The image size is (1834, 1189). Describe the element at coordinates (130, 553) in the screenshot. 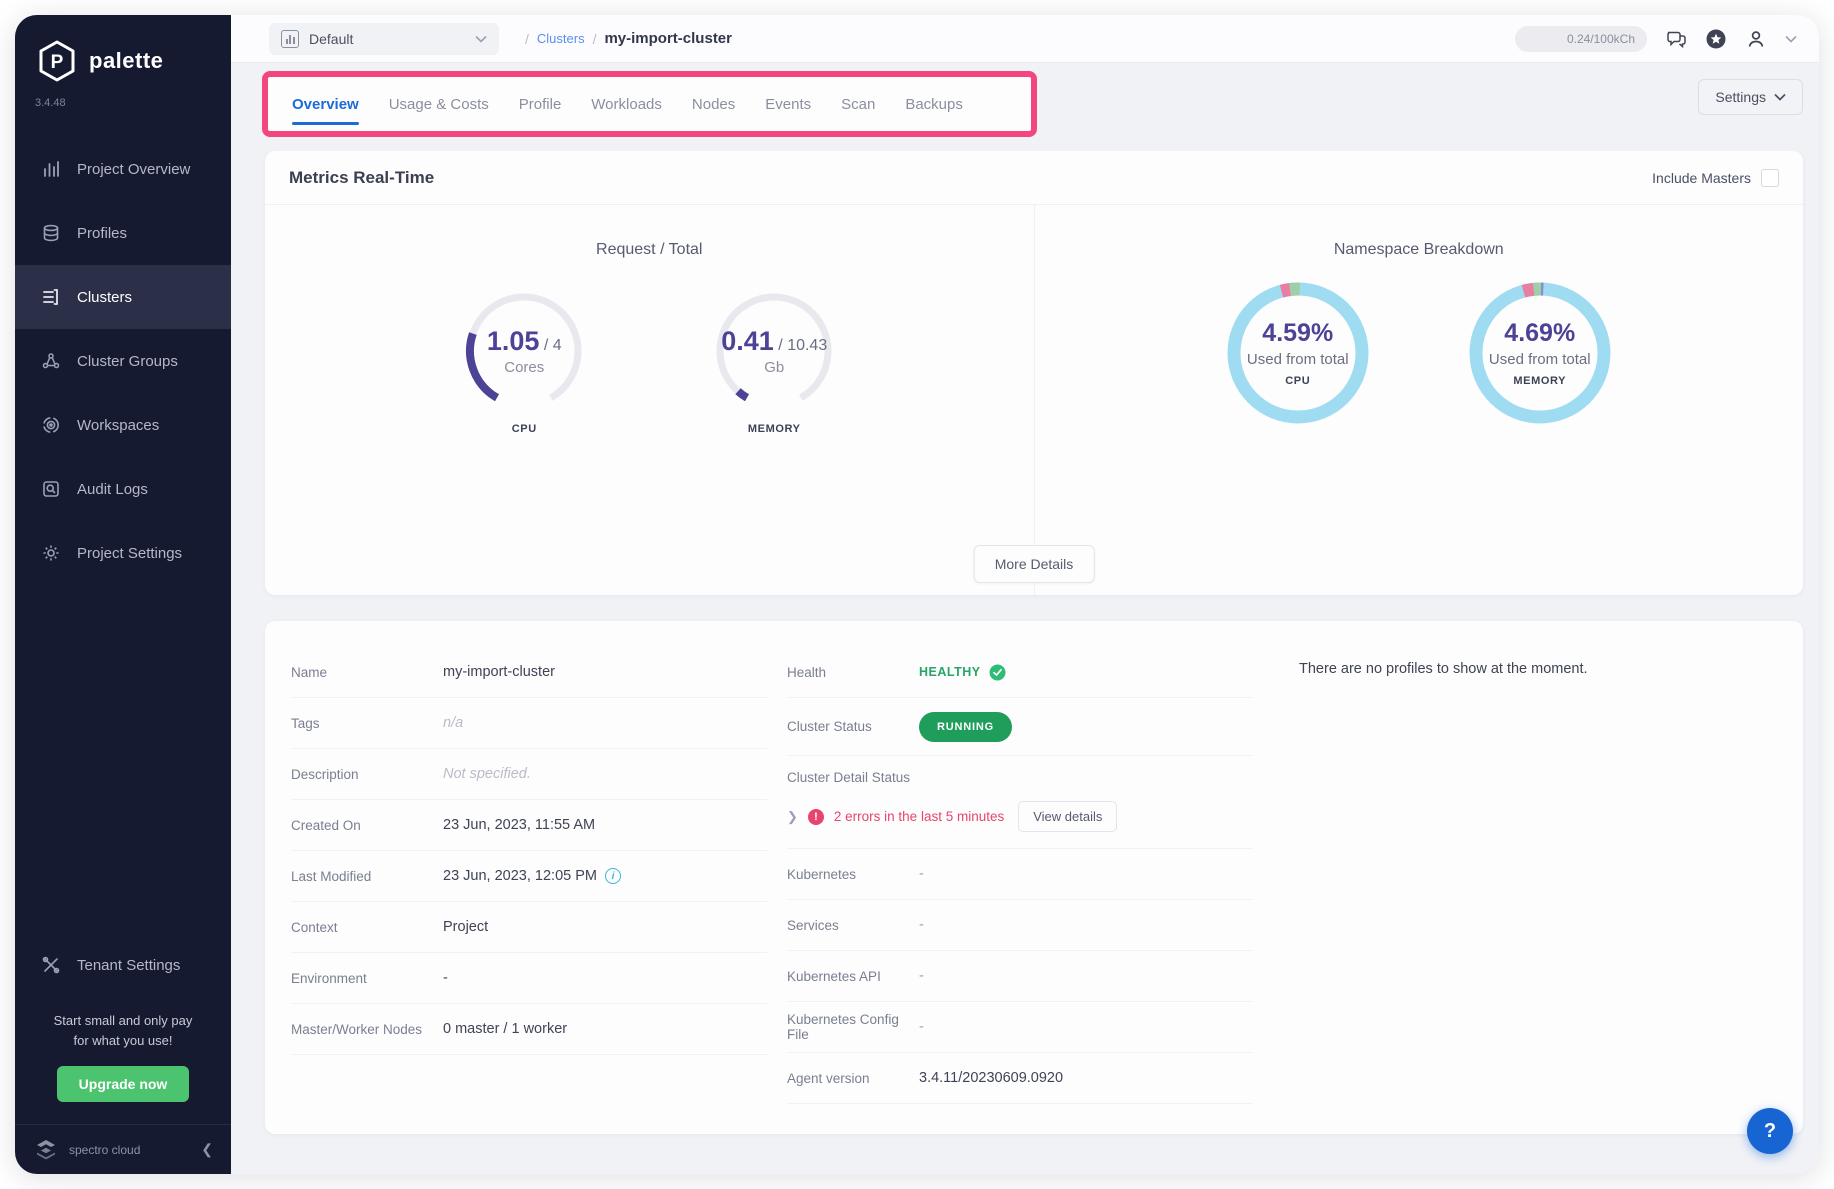

I see `sidebar-item-label: Project Settings` at that location.